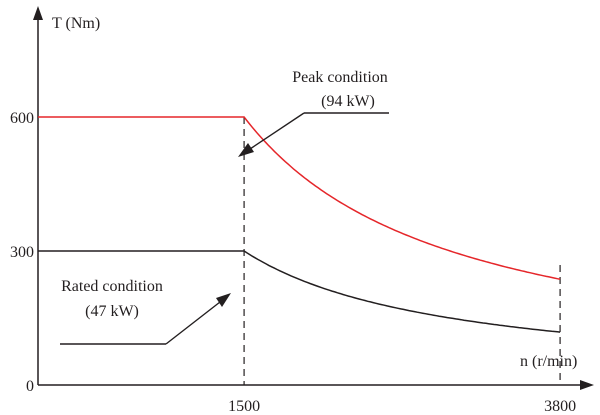  Describe the element at coordinates (76, 23) in the screenshot. I see `y-axis-title: T (Nm)` at that location.